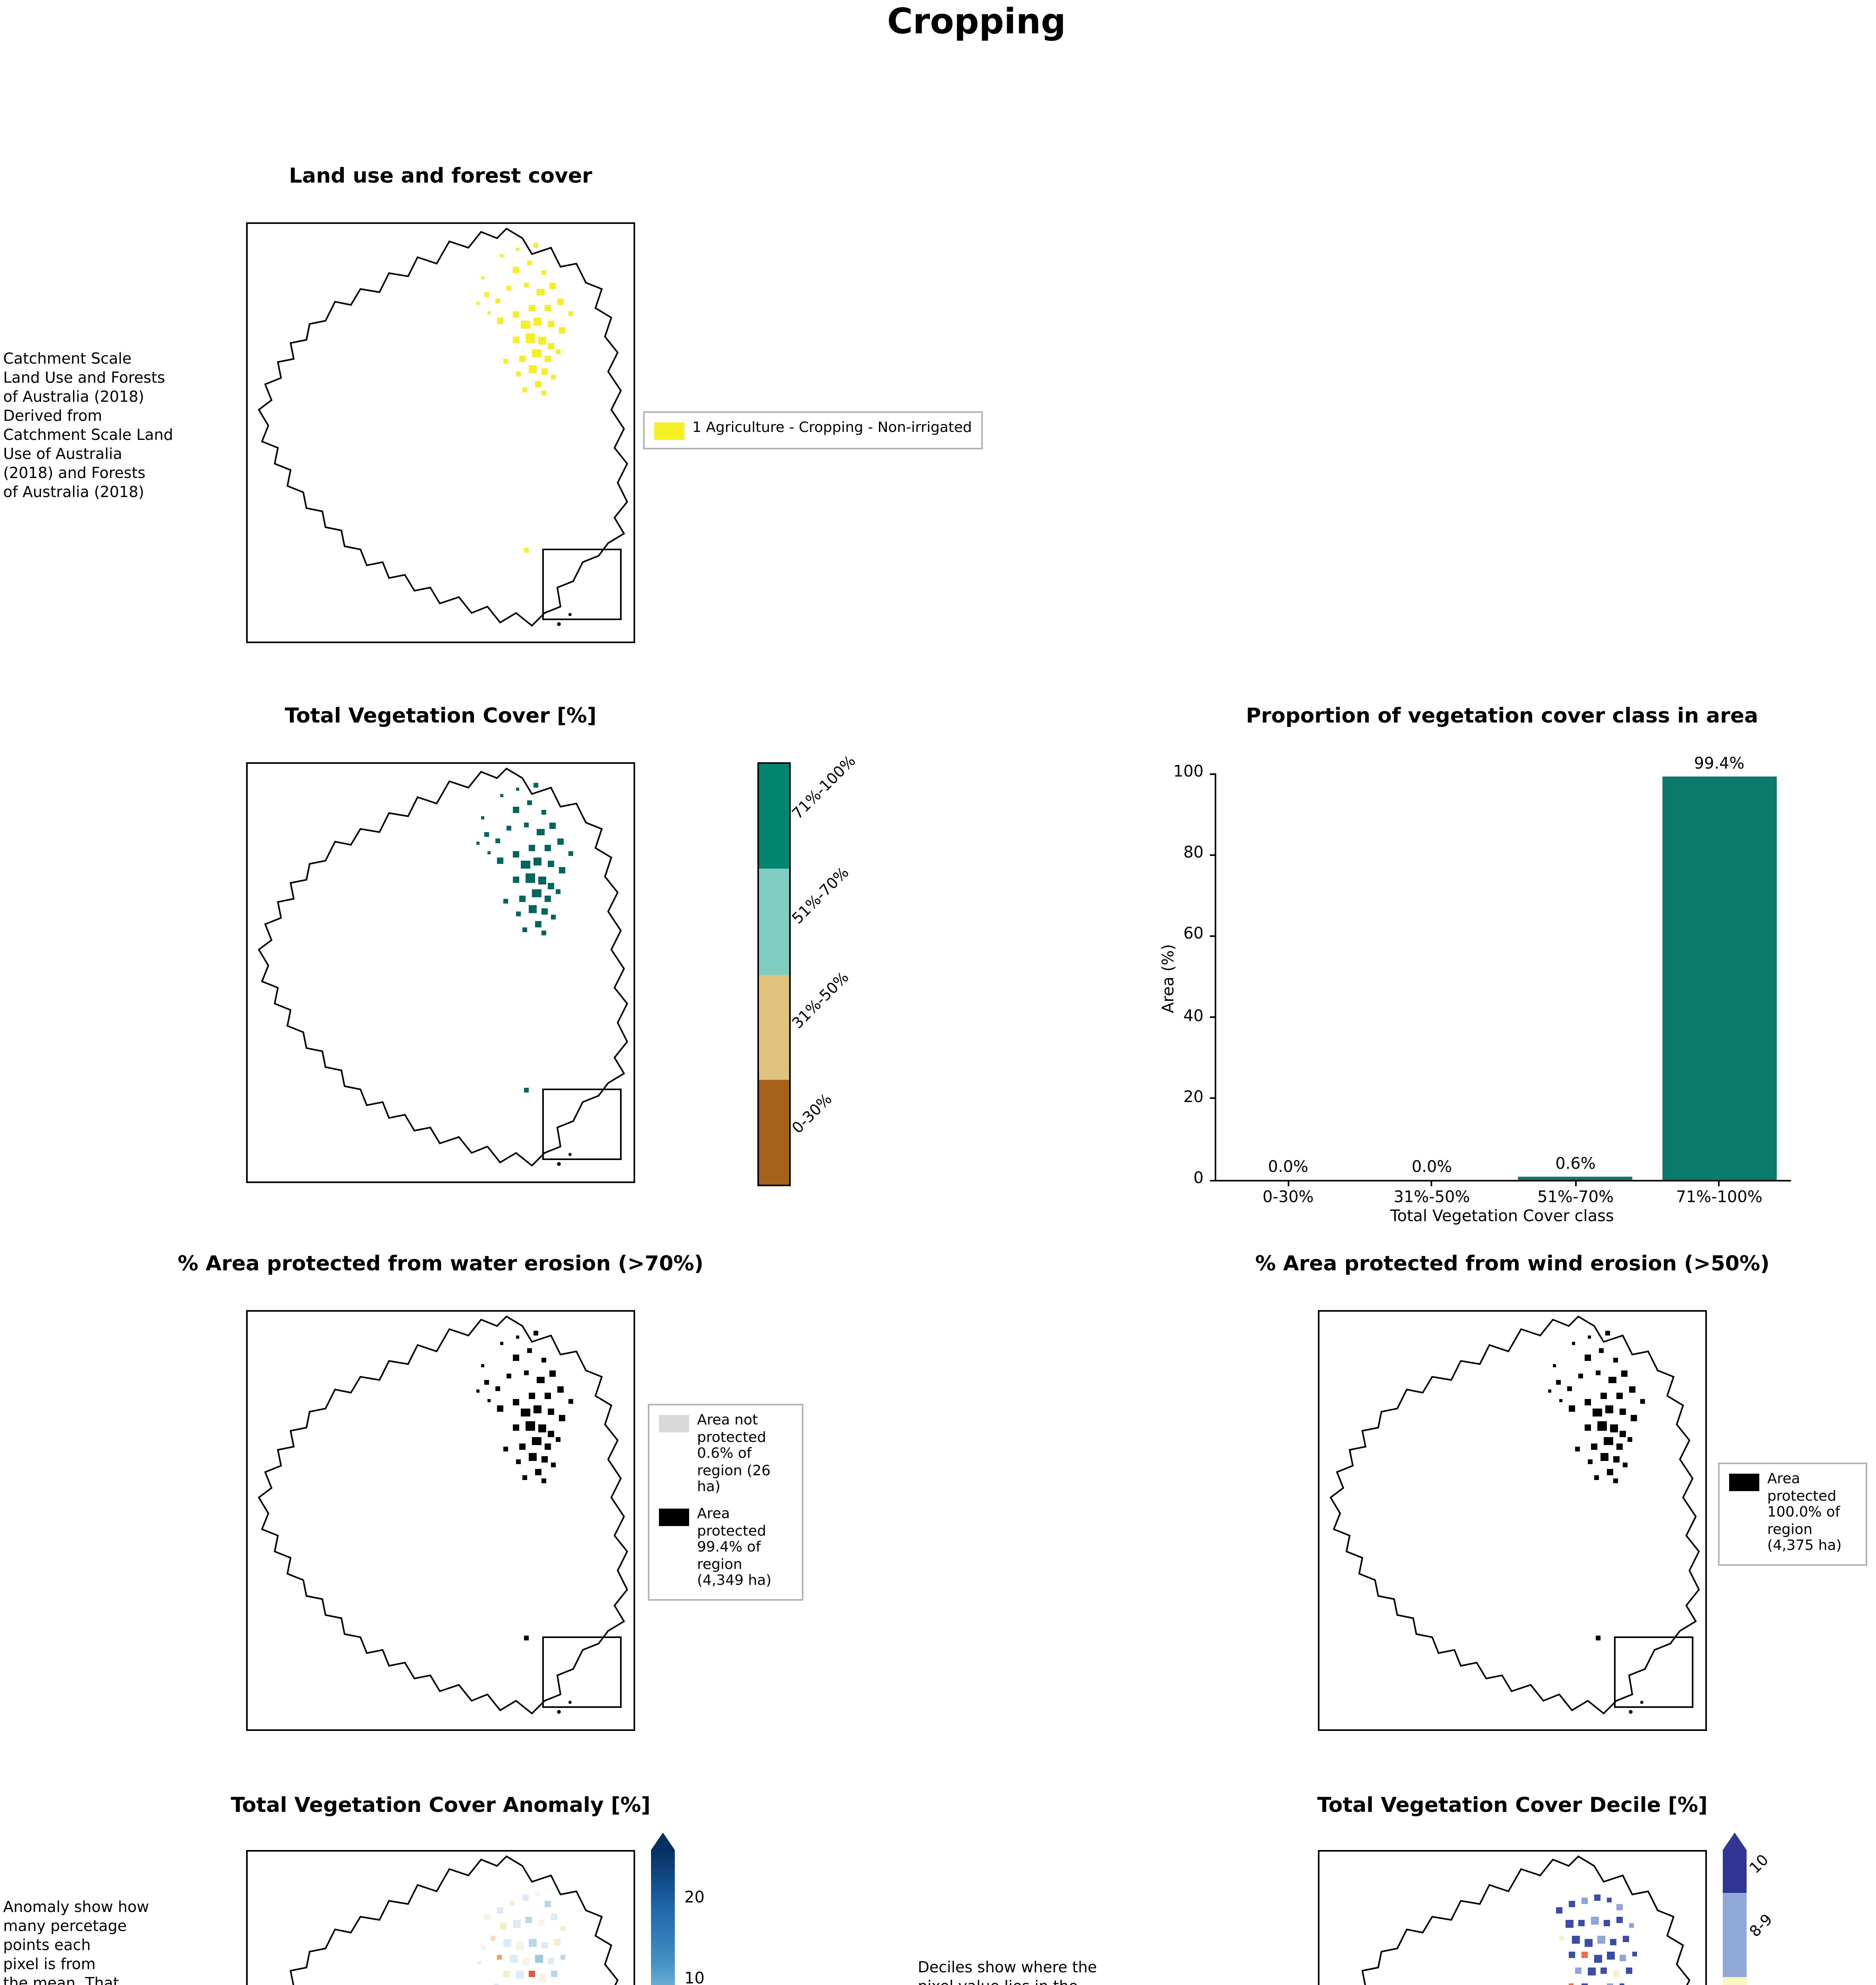 The image size is (1876, 1985). I want to click on x-tick-label: 71%-100%, so click(1719, 1198).